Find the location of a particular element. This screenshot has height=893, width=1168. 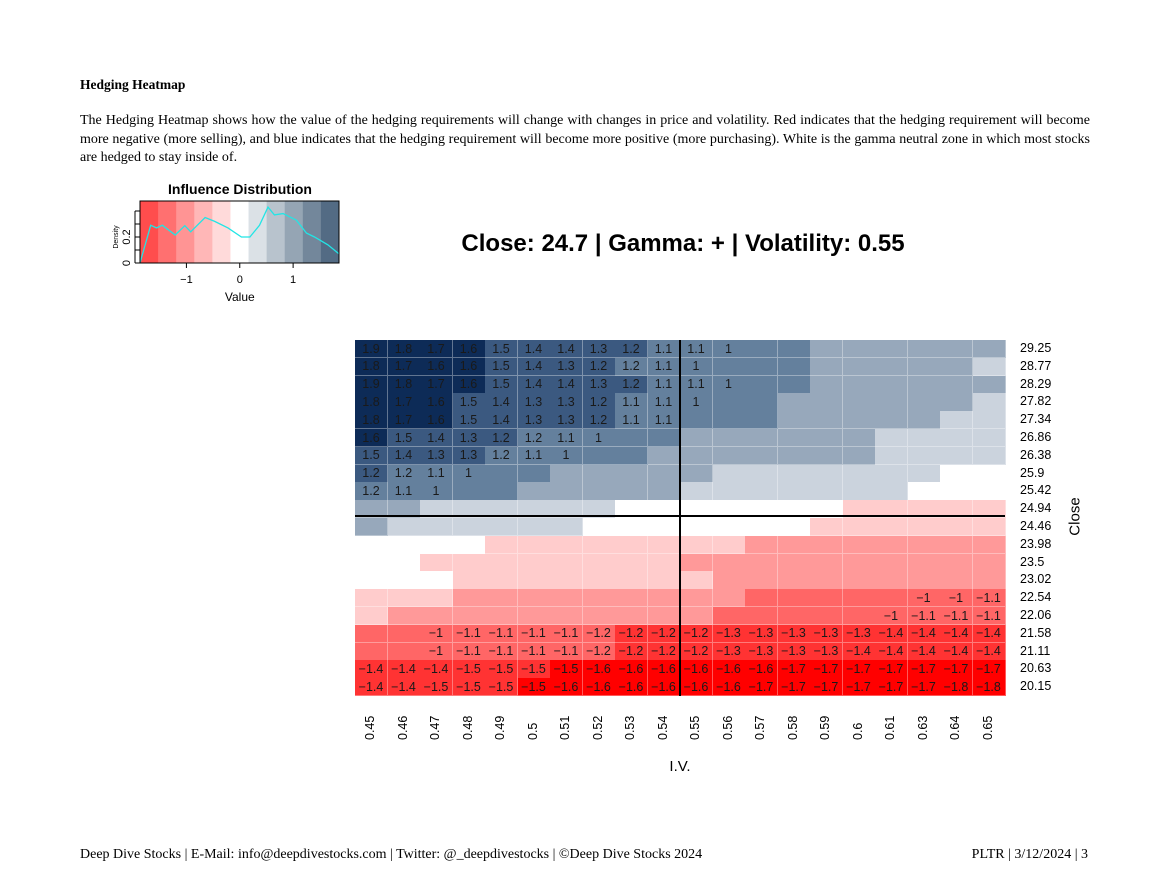

x-tick-label: 0.52 is located at coordinates (597, 727).